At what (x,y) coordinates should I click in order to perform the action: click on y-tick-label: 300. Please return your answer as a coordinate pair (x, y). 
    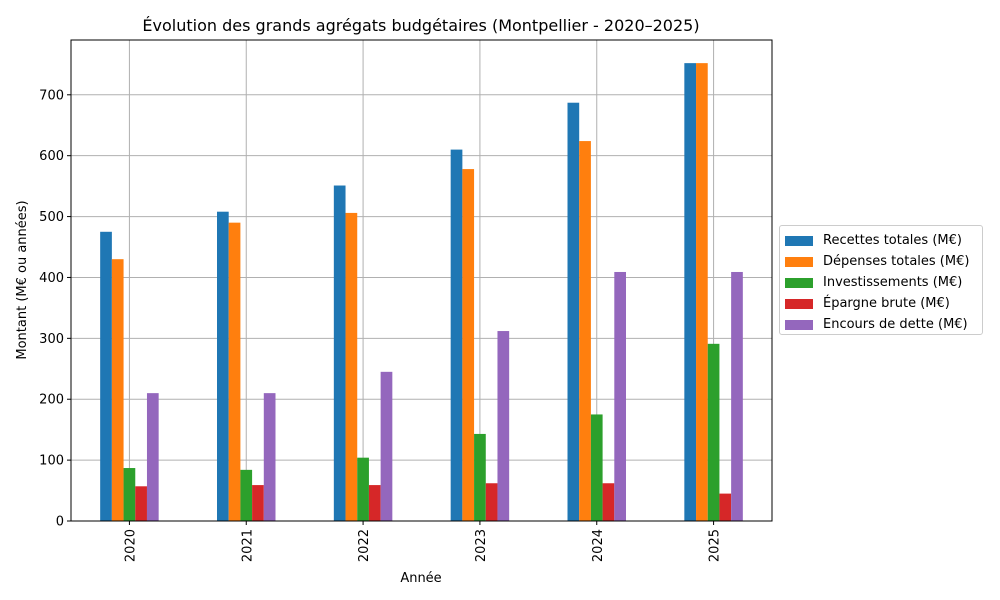
    Looking at the image, I should click on (51, 339).